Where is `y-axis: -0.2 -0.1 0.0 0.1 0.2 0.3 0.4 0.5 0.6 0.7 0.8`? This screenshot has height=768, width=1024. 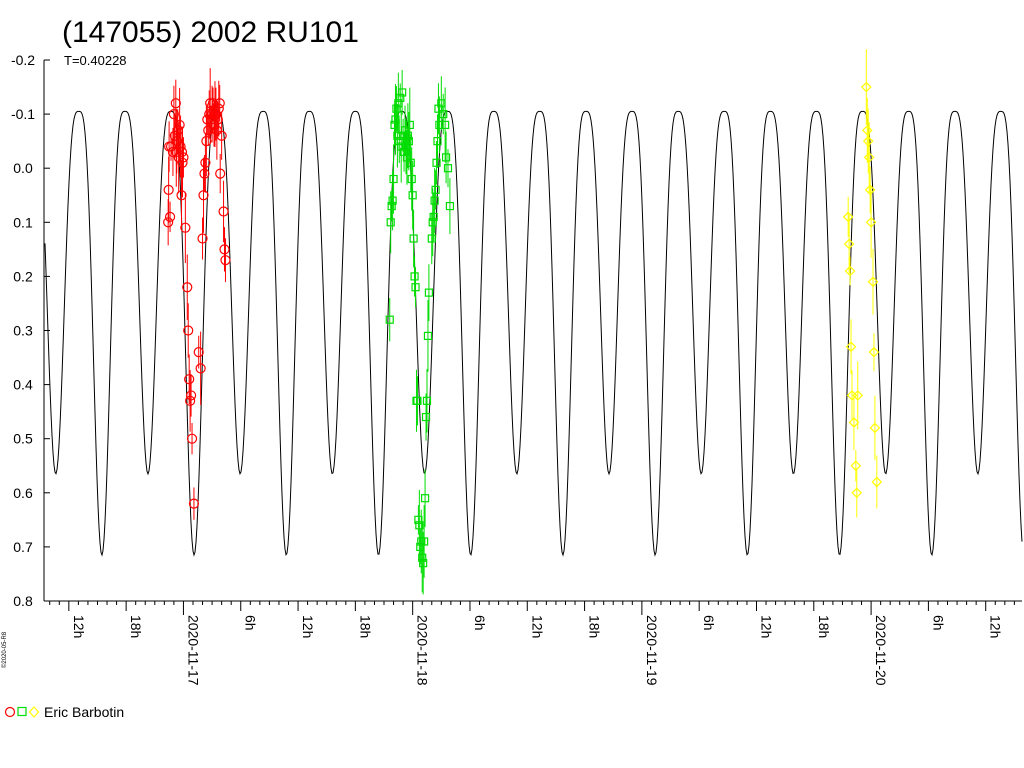 y-axis: -0.2 -0.1 0.0 0.1 0.2 0.3 0.4 0.5 0.6 0.7 0.8 is located at coordinates (30, 330).